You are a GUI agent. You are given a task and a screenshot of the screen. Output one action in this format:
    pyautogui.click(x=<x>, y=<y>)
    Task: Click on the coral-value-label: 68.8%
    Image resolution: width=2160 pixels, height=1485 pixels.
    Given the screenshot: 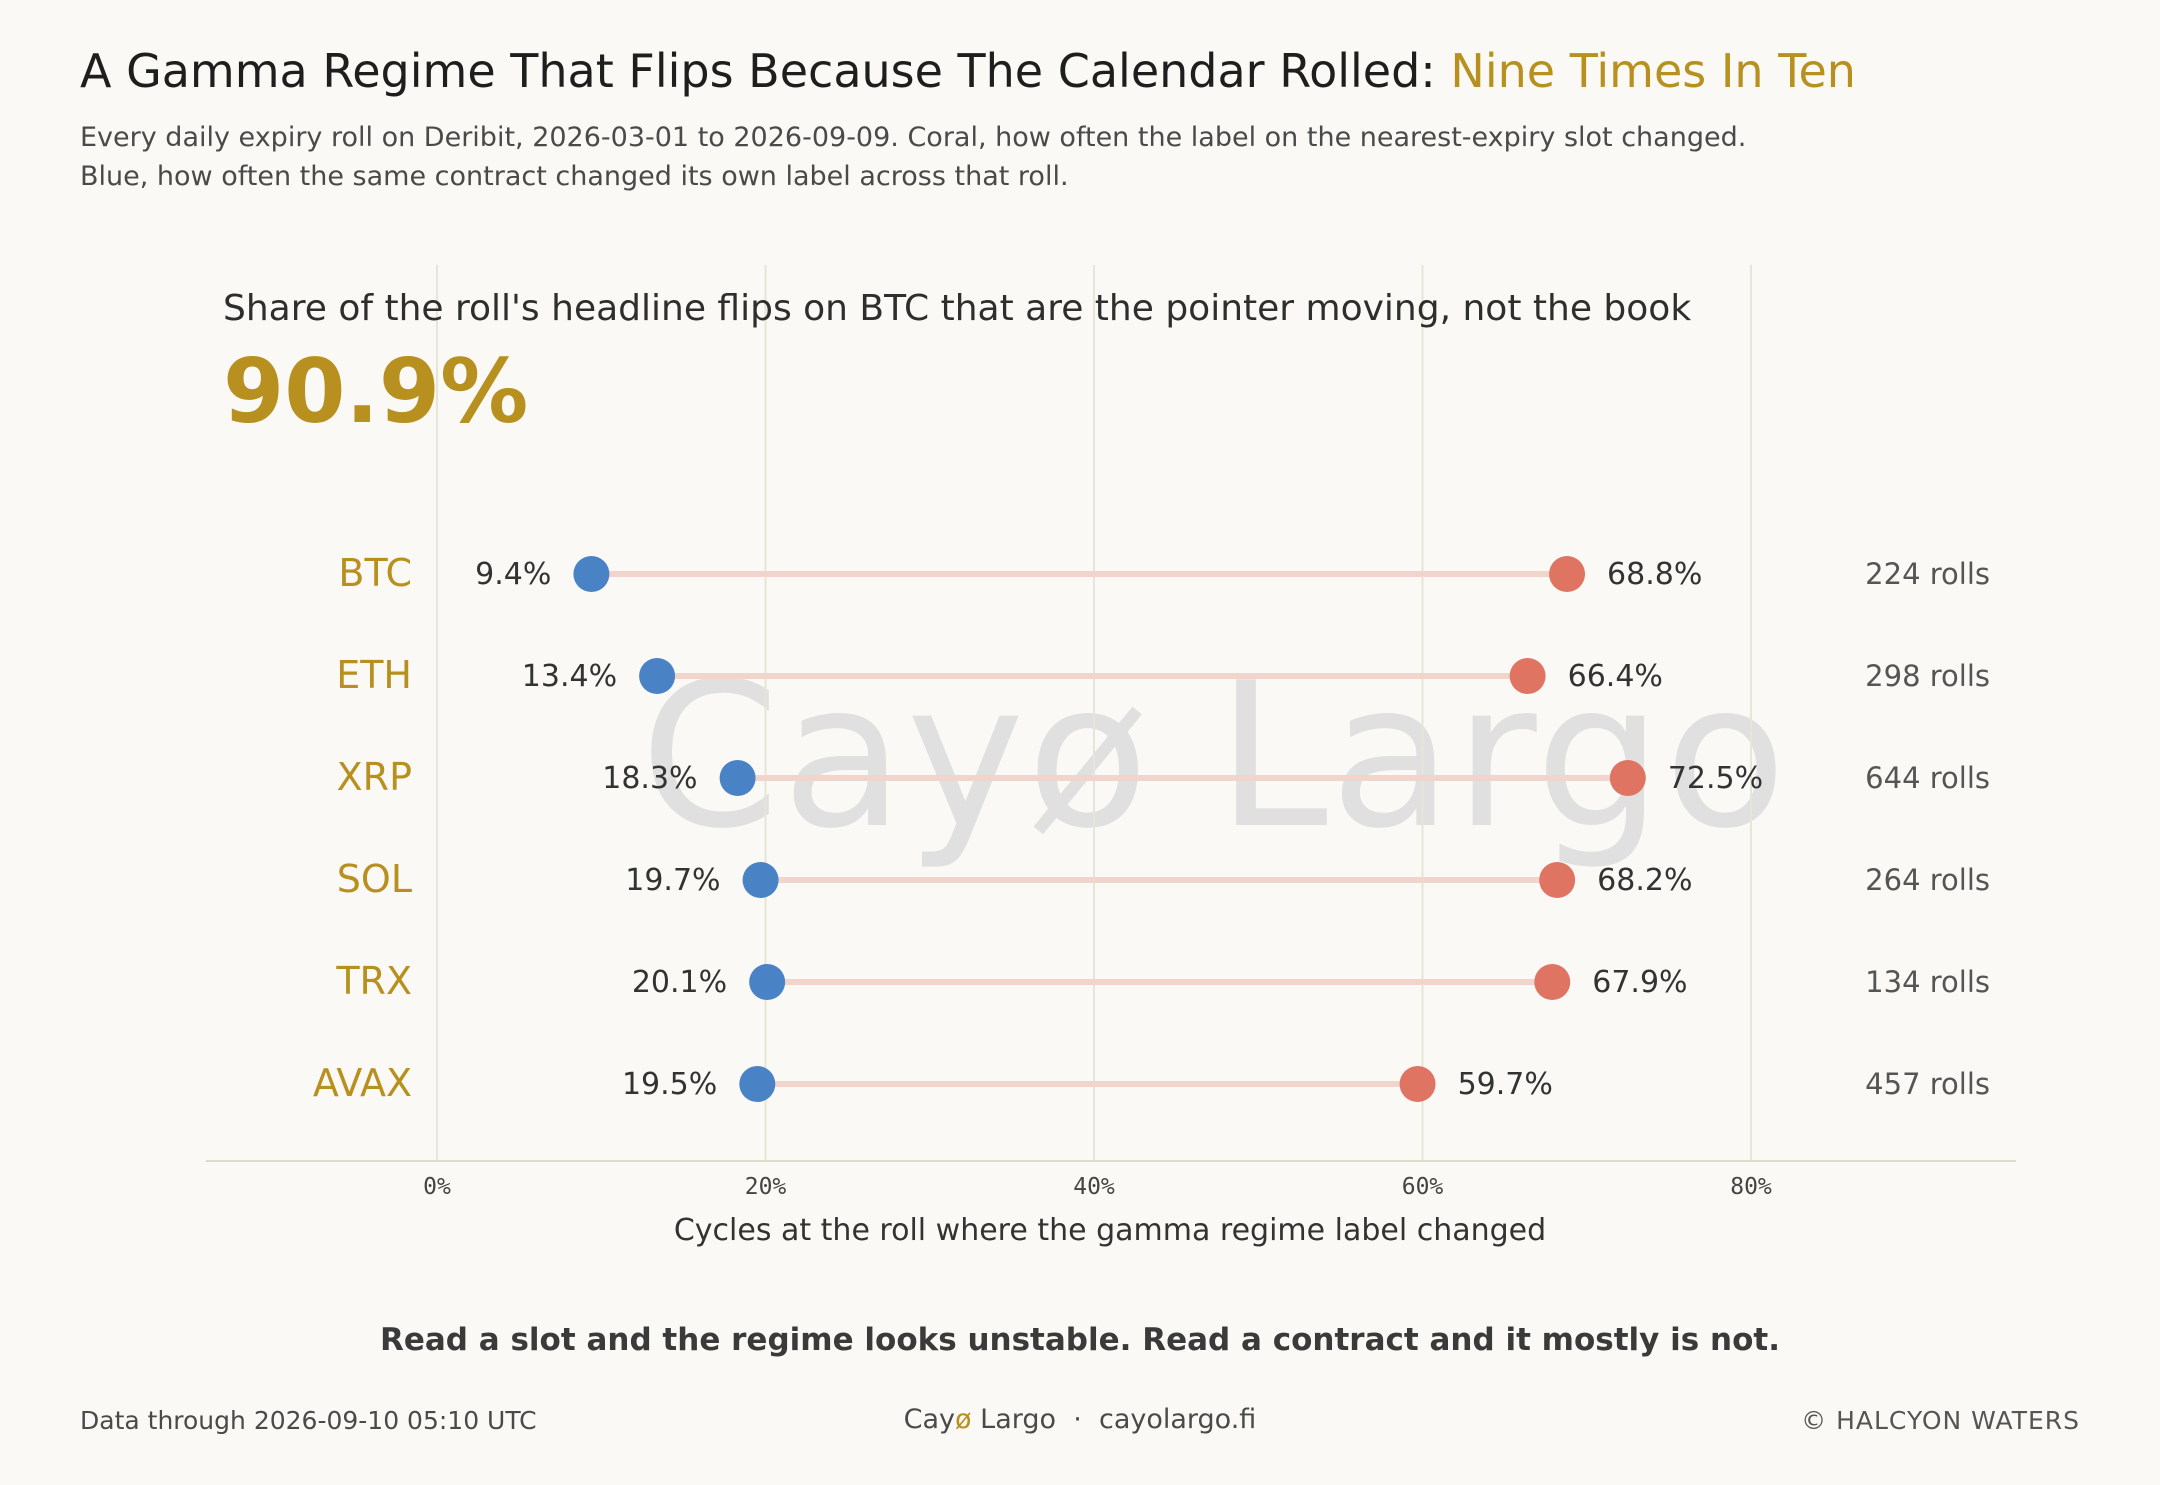 What is the action you would take?
    pyautogui.click(x=1654, y=574)
    